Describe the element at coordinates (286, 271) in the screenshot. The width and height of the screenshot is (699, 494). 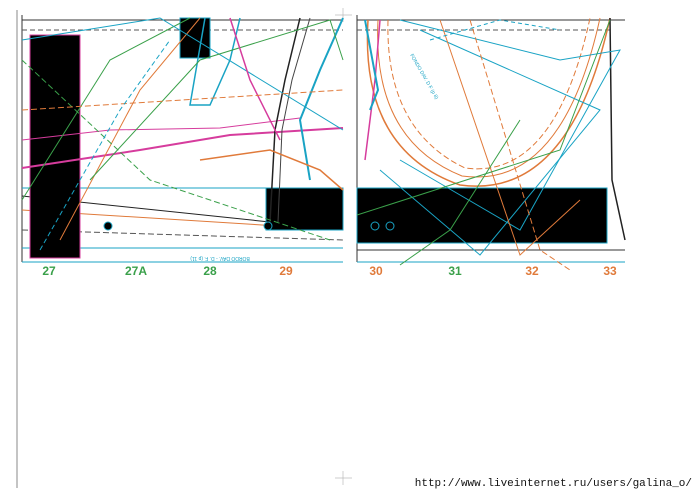
I see `size-label: 29` at that location.